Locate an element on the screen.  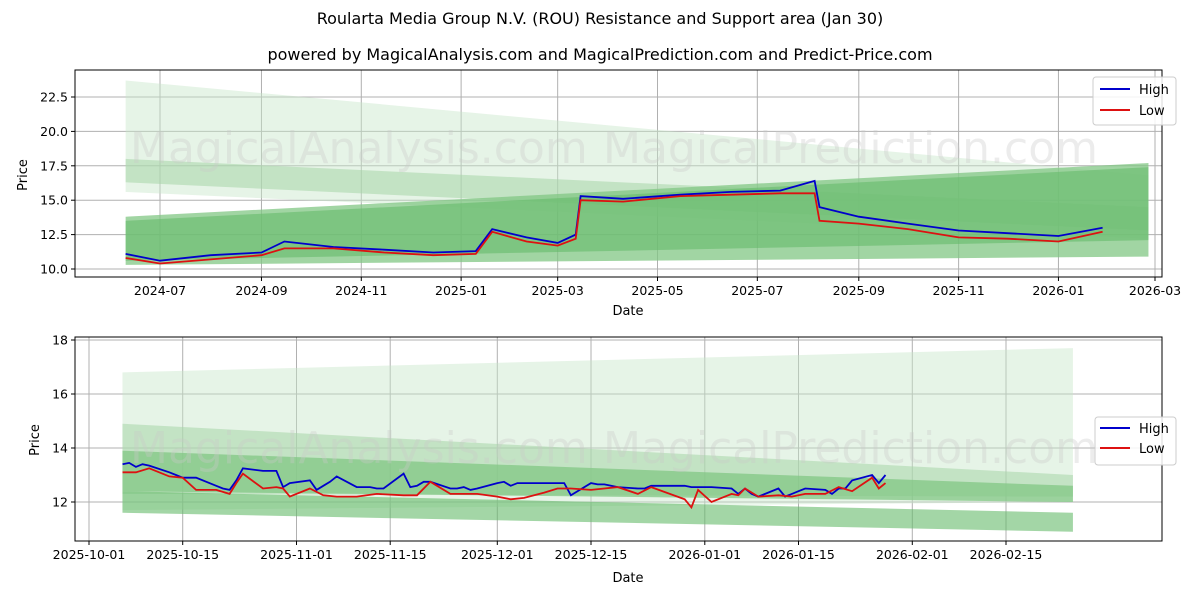
x-tick-label: 2026-01 is located at coordinates (1058, 290).